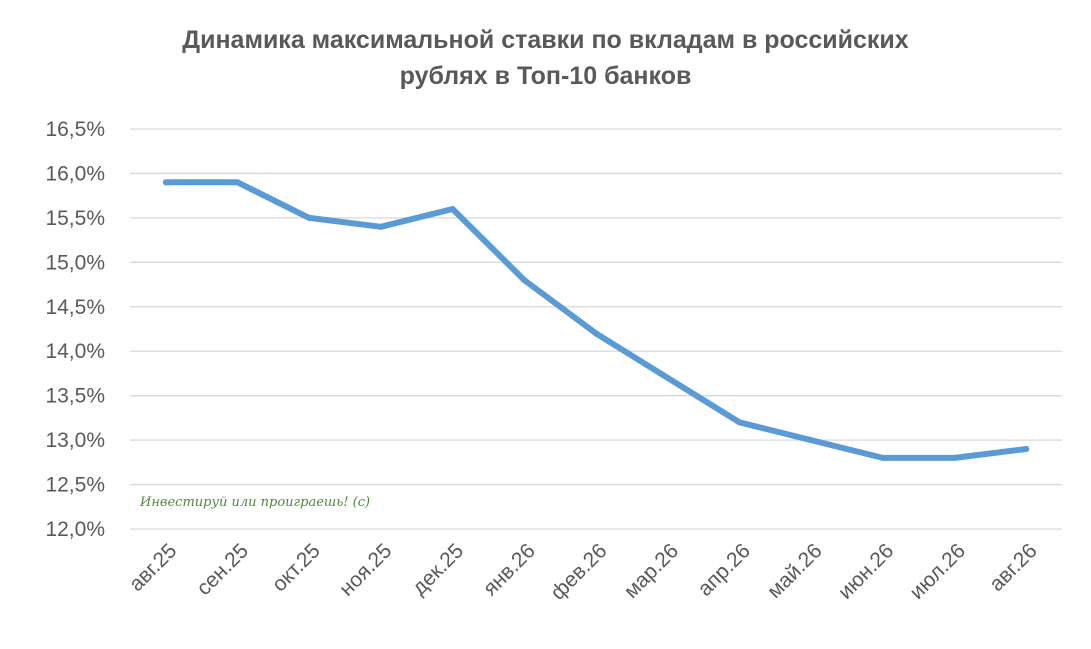 The height and width of the screenshot is (649, 1091). Describe the element at coordinates (652, 571) in the screenshot. I see `x-tick-label: мар.26` at that location.